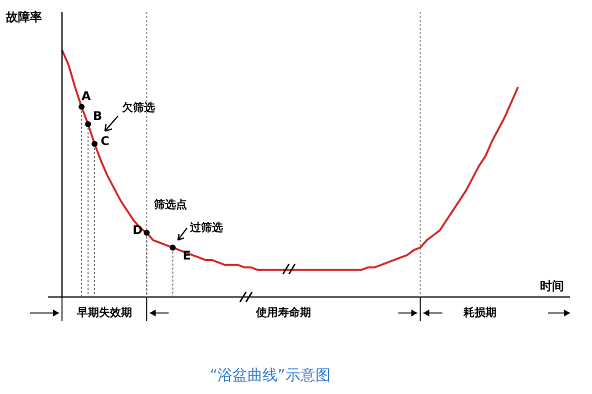  I want to click on annotation: A, so click(87, 95).